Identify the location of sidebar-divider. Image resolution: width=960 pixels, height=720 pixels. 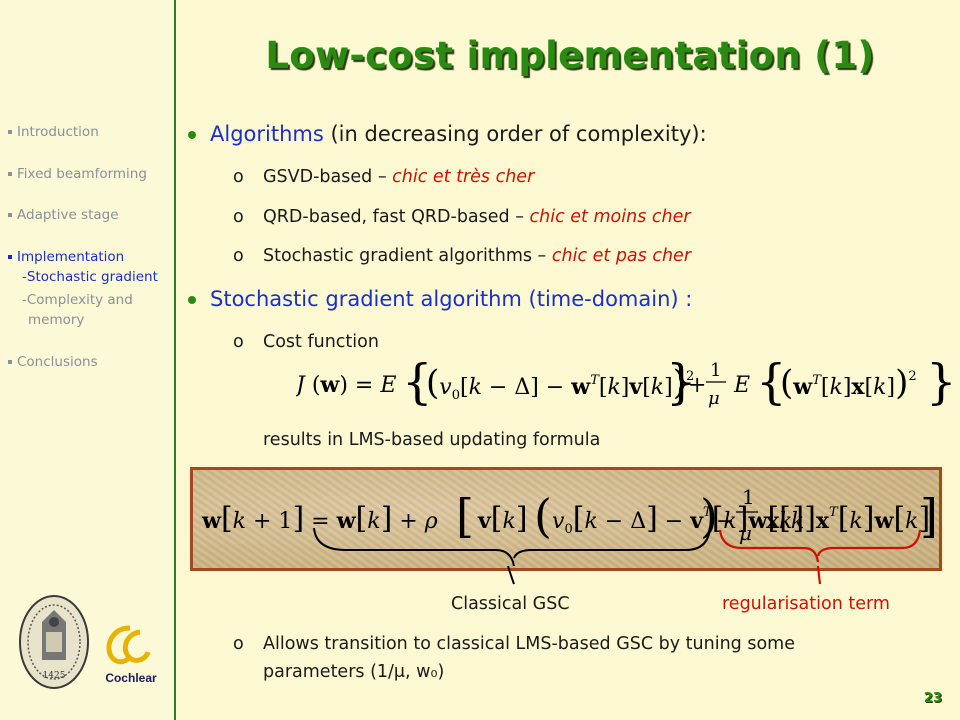
(175, 360).